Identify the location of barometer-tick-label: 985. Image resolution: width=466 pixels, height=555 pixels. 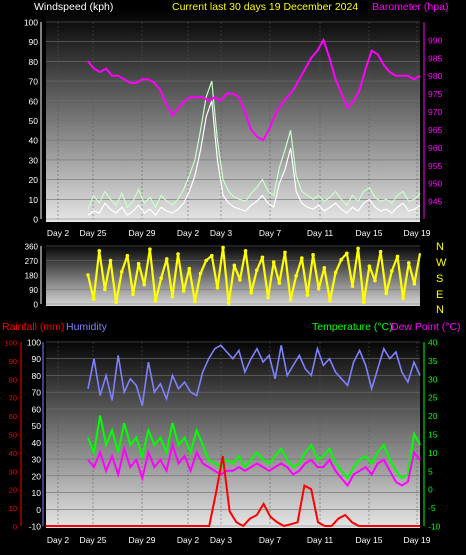
(435, 58).